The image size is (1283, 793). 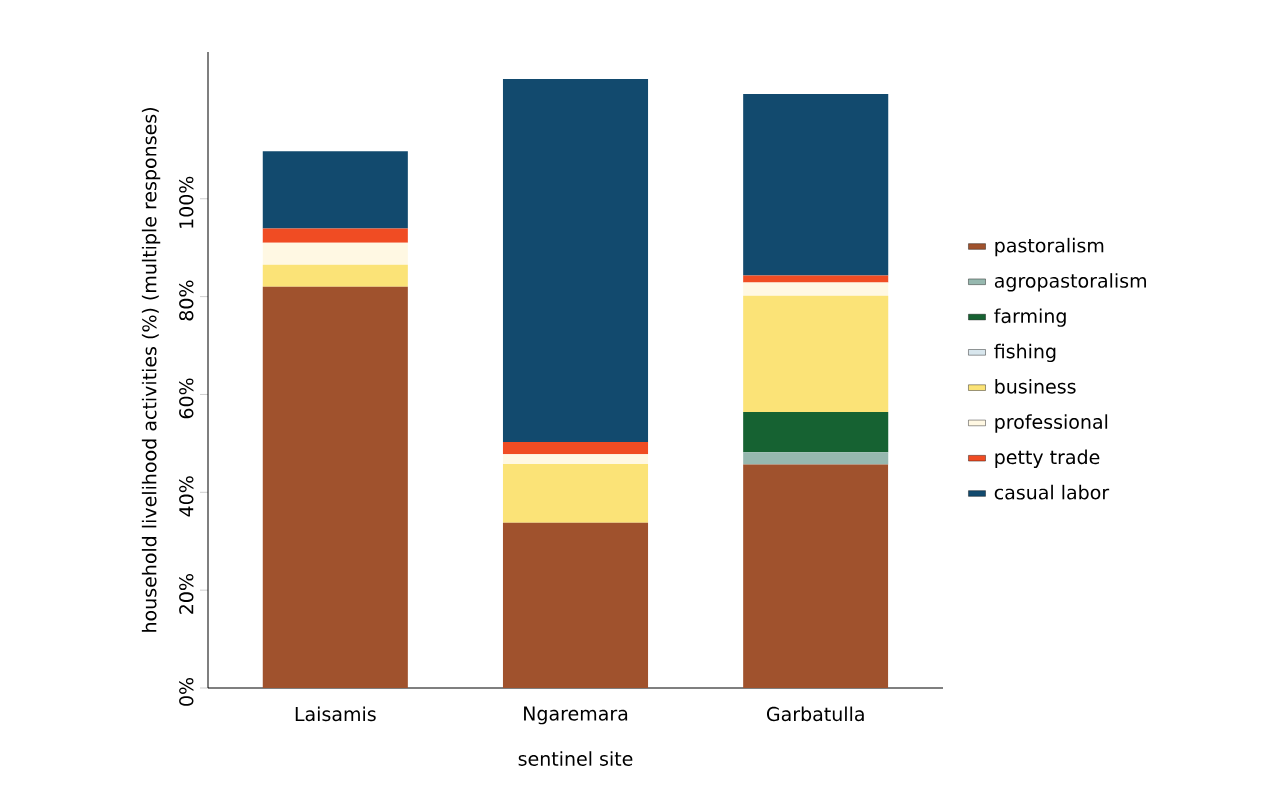 I want to click on y-tick-label: 0%, so click(x=186, y=691).